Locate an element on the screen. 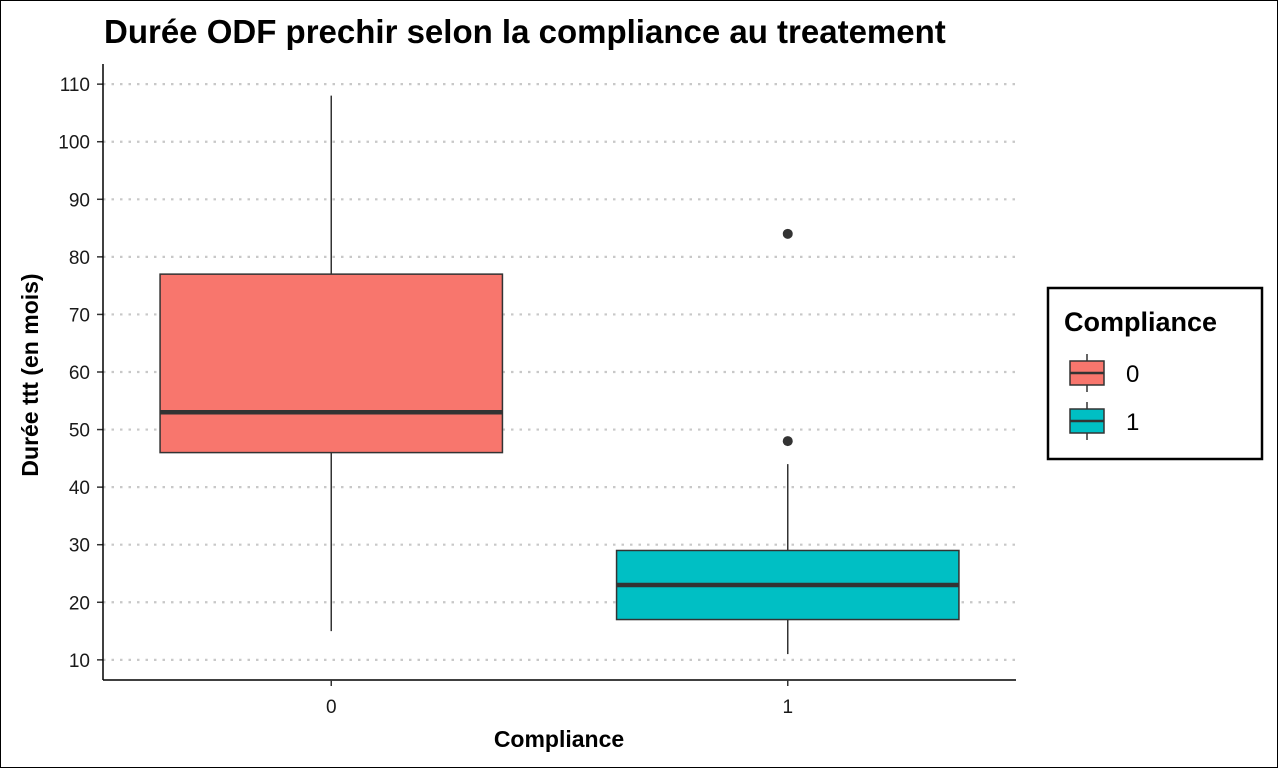 The image size is (1278, 768). legend-item-1: 1 is located at coordinates (1104, 421).